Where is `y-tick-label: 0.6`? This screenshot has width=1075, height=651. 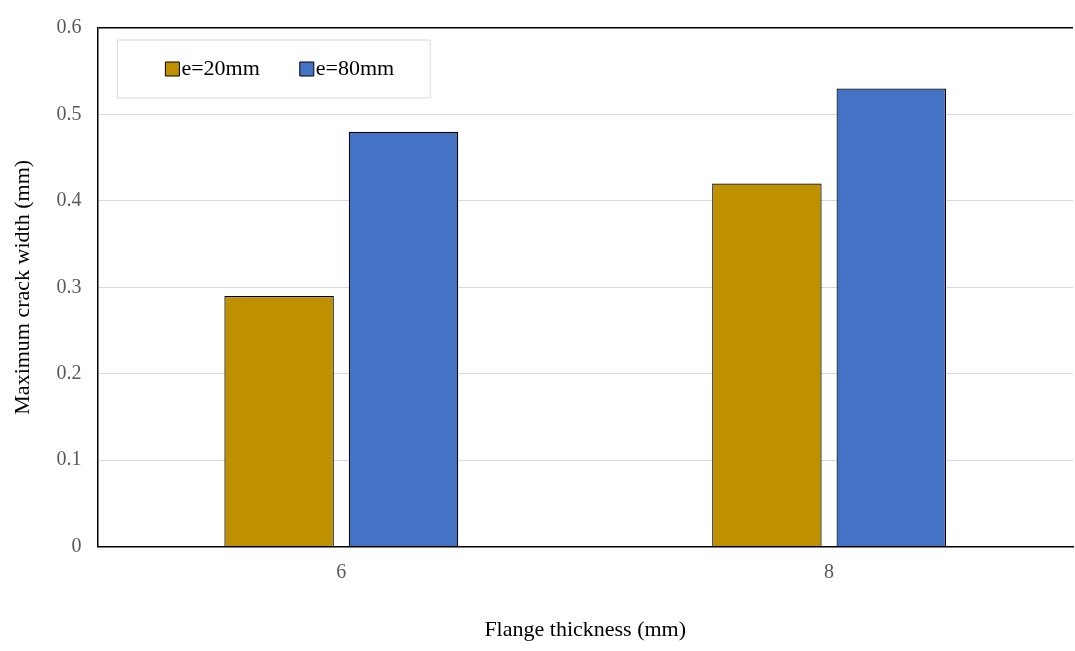 y-tick-label: 0.6 is located at coordinates (69, 26).